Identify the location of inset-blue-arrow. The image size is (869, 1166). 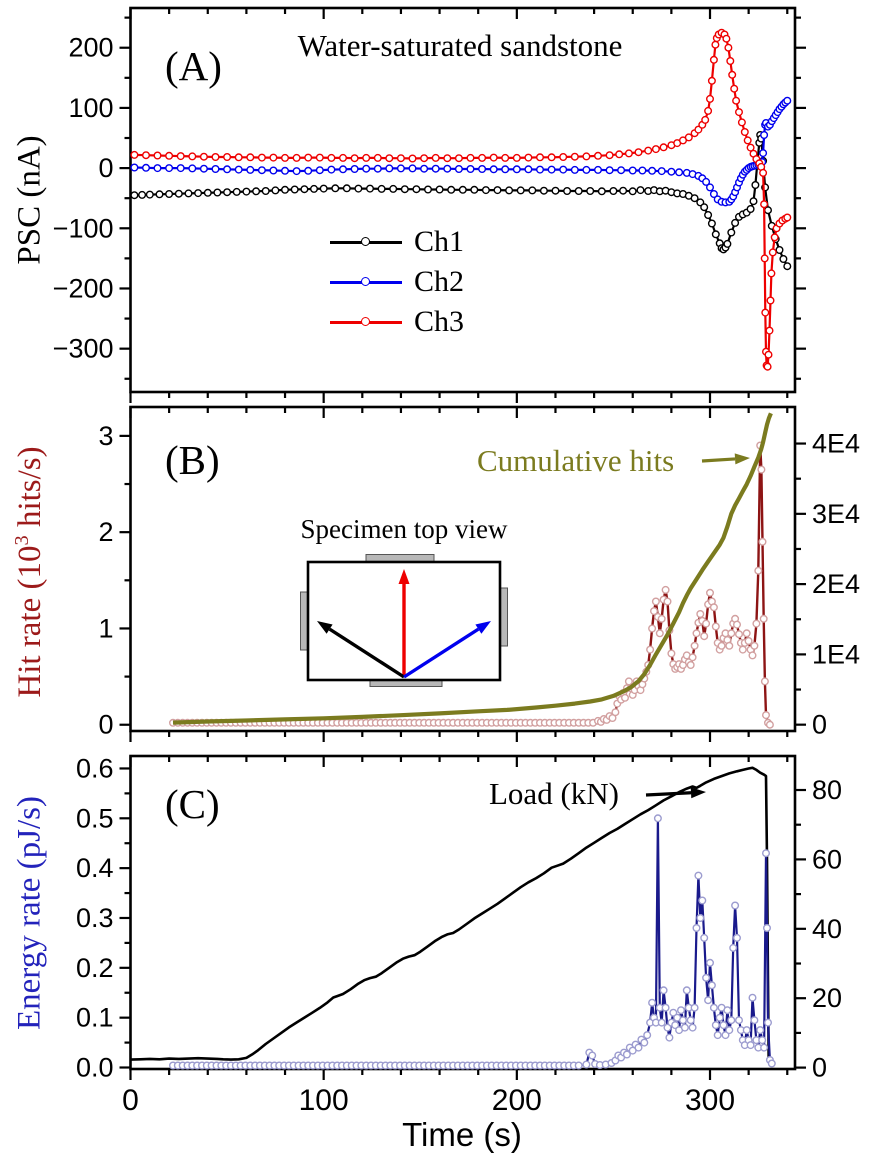
(447, 650).